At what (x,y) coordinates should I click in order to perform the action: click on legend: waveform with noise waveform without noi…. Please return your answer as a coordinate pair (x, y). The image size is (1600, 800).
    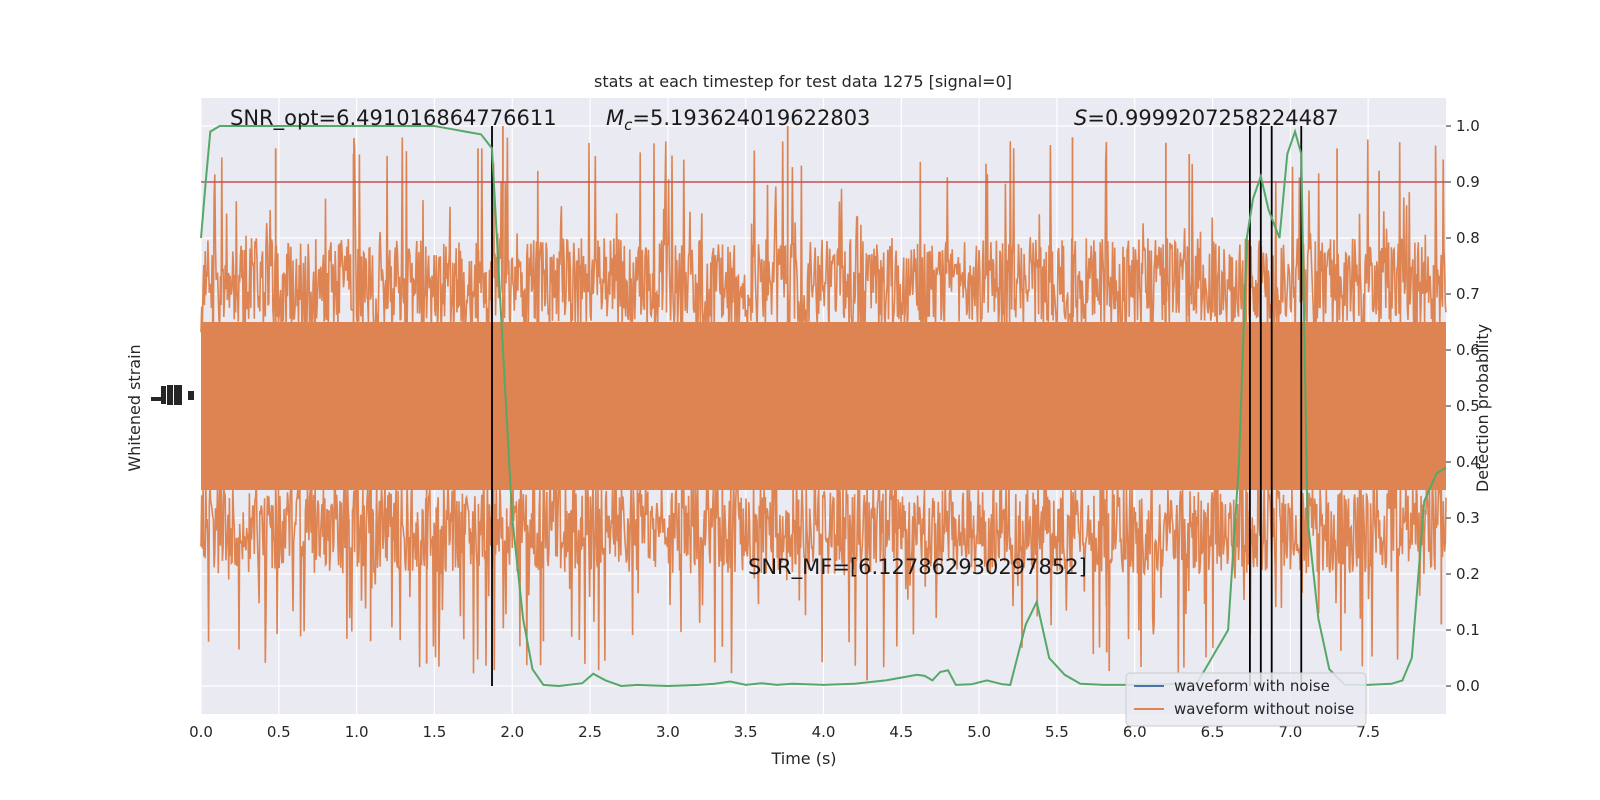
    Looking at the image, I should click on (1246, 699).